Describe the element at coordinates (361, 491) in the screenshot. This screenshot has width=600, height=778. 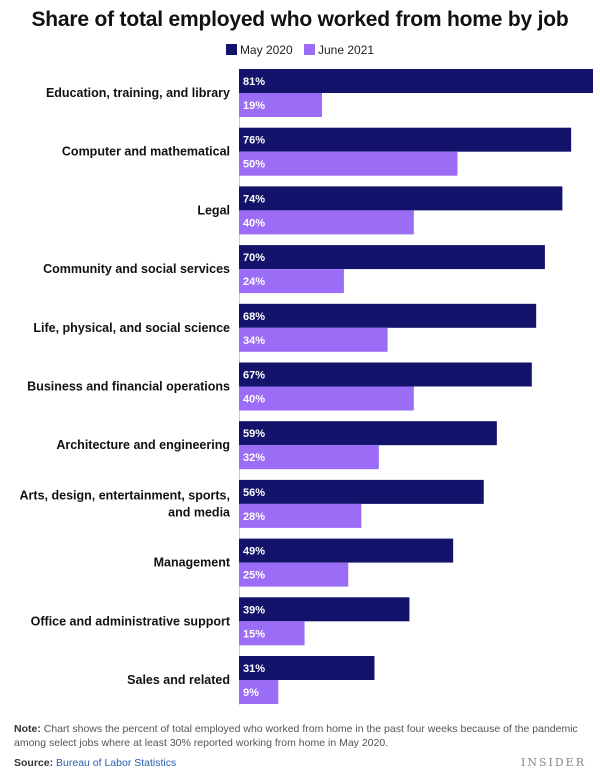
I see `bar-may-2020-arts-design-entertainment-sports-and-media` at that location.